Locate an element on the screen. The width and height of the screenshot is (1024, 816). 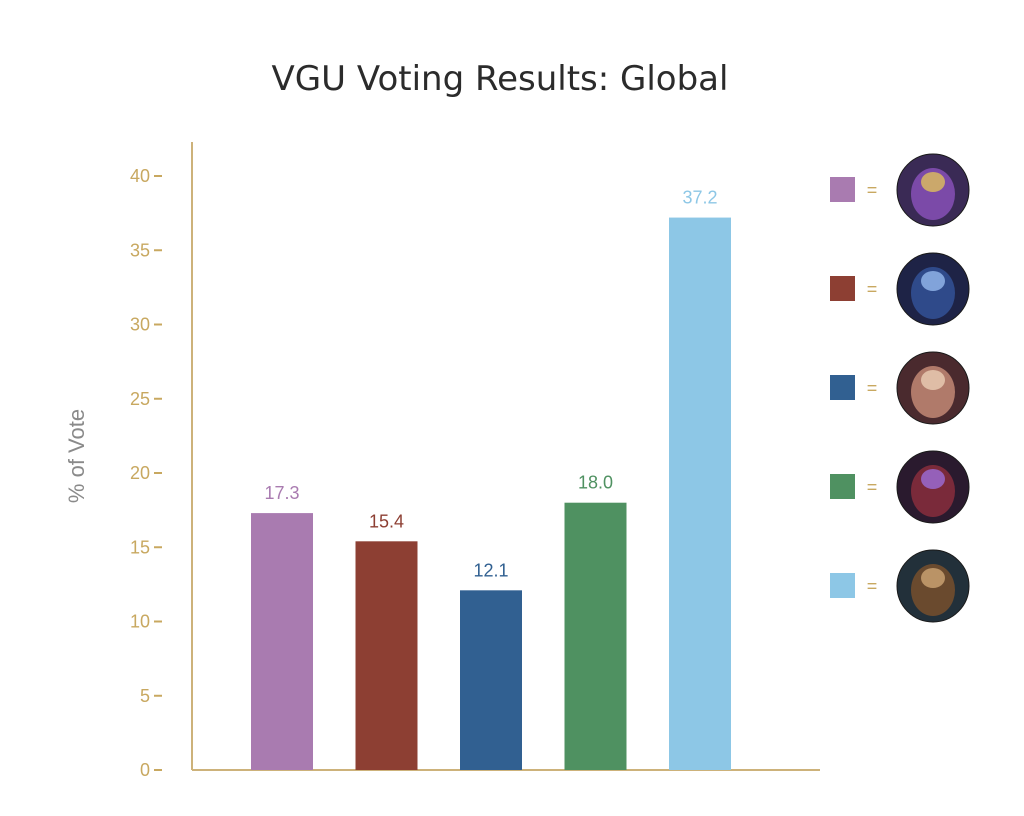
y-axis-label: % of Vote is located at coordinates (76, 456).